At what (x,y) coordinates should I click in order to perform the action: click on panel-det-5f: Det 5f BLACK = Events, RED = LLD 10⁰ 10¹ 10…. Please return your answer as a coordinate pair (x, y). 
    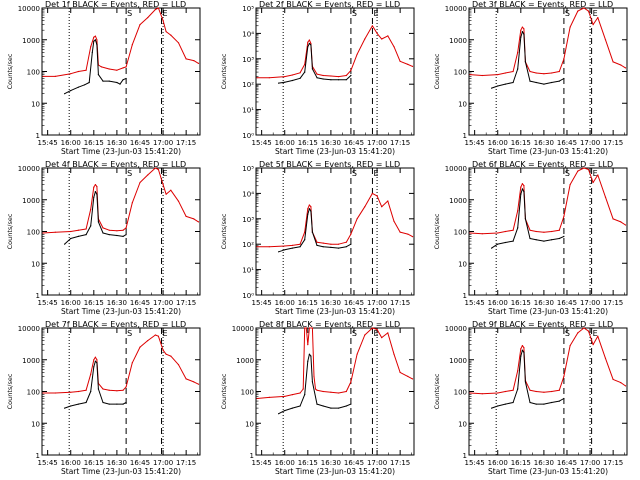
    Looking at the image, I should click on (317, 238).